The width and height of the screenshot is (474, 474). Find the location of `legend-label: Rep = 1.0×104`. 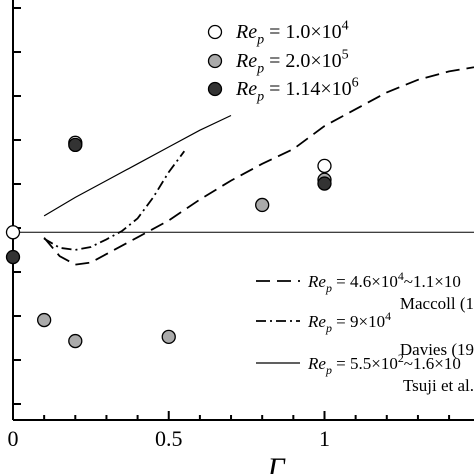

legend-label: Rep = 1.0×104 is located at coordinates (292, 33).